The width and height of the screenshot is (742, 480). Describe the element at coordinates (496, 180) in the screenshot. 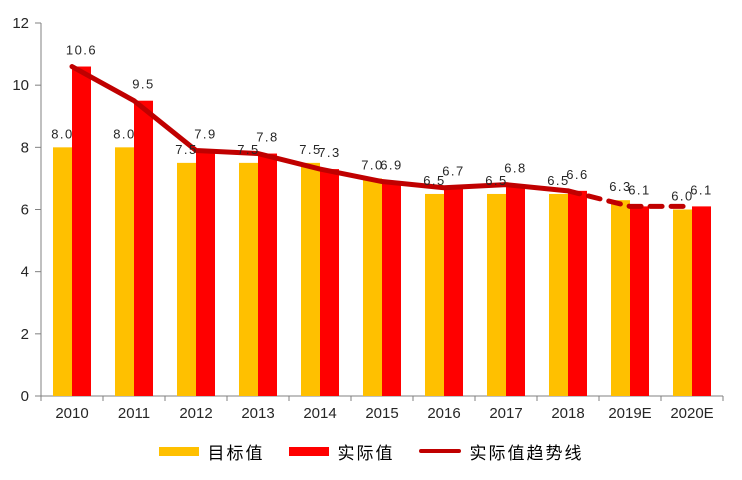

I see `value-label-target-value-2017: 6.5` at that location.